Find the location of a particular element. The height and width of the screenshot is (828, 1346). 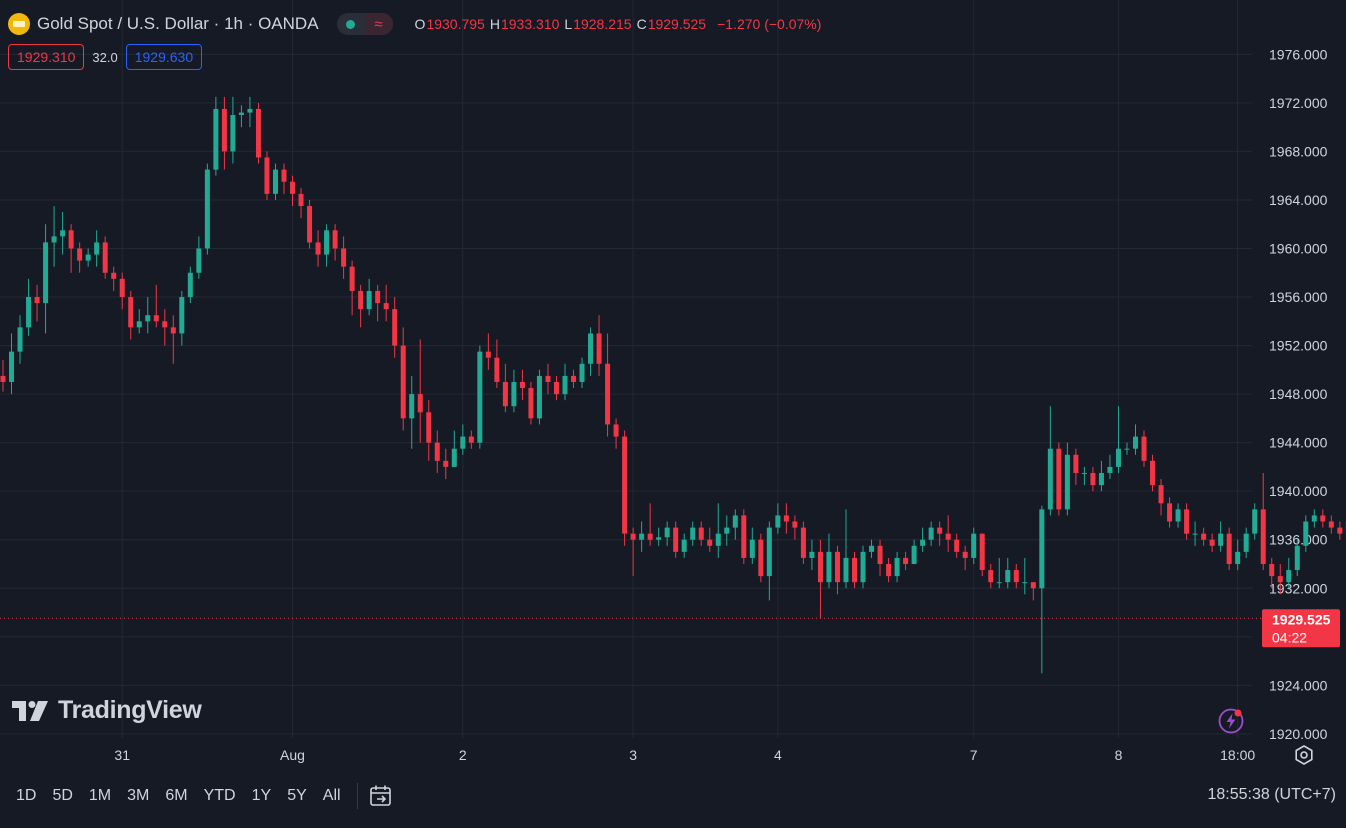

range-button-1d: 1D is located at coordinates (26, 796).